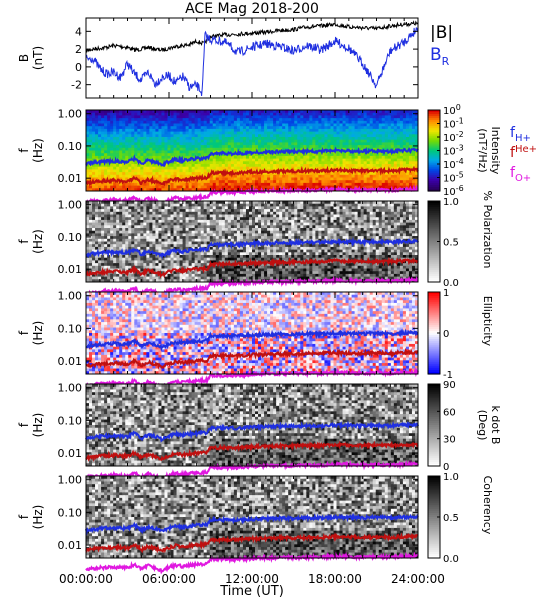 This screenshot has height=600, width=550. Describe the element at coordinates (418, 579) in the screenshot. I see `x-tick-label: 24:00:00` at that location.